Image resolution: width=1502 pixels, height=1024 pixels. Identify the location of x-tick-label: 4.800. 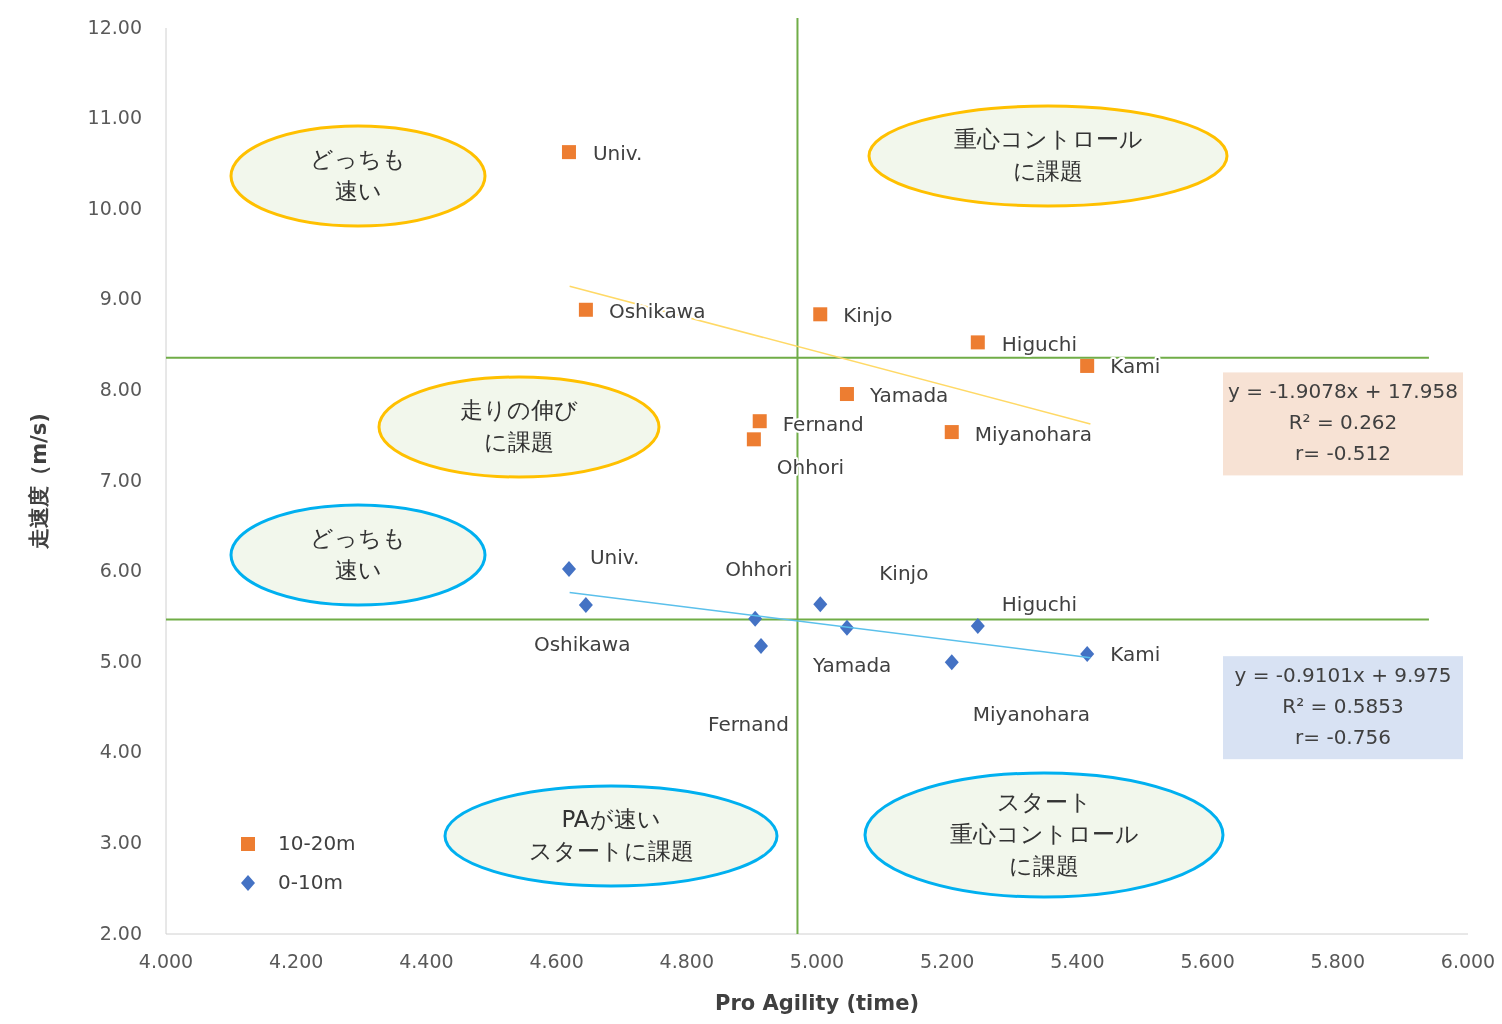
(686, 961).